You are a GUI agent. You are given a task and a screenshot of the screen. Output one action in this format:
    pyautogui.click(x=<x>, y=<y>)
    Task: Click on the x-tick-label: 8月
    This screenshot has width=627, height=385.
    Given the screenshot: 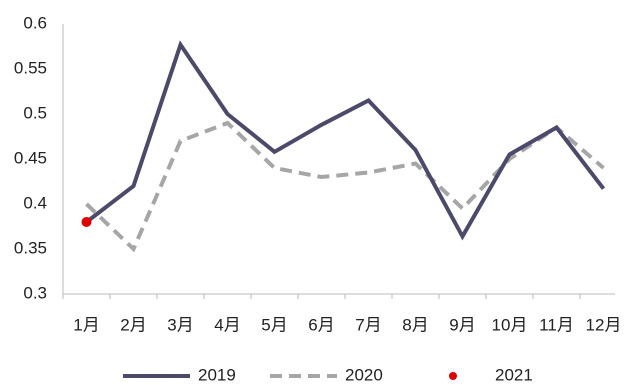 What is the action you would take?
    pyautogui.click(x=415, y=324)
    